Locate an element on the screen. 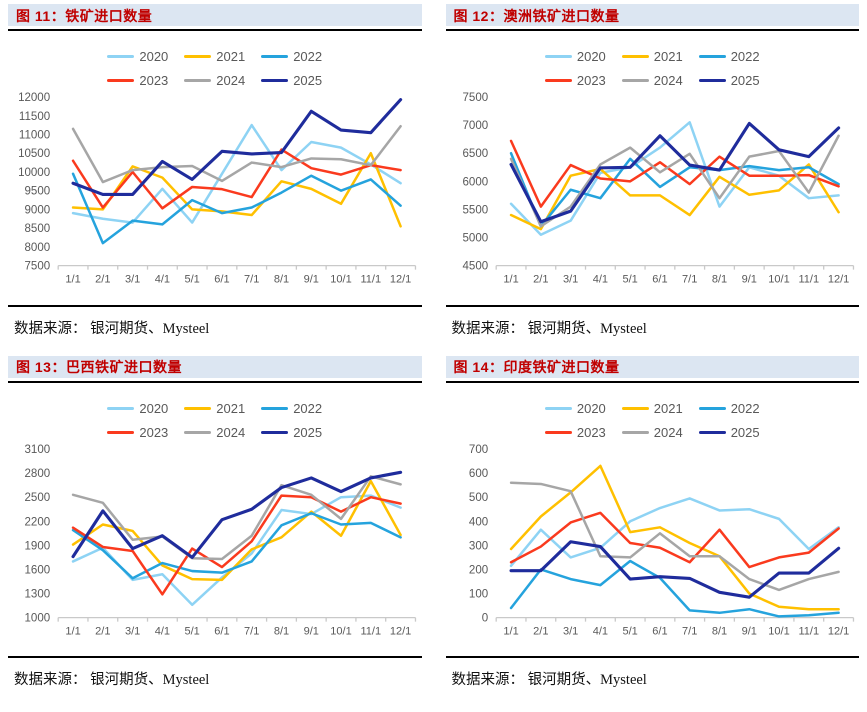 This screenshot has width=867, height=712. y-axis-tick-label: 4500 is located at coordinates (475, 267).